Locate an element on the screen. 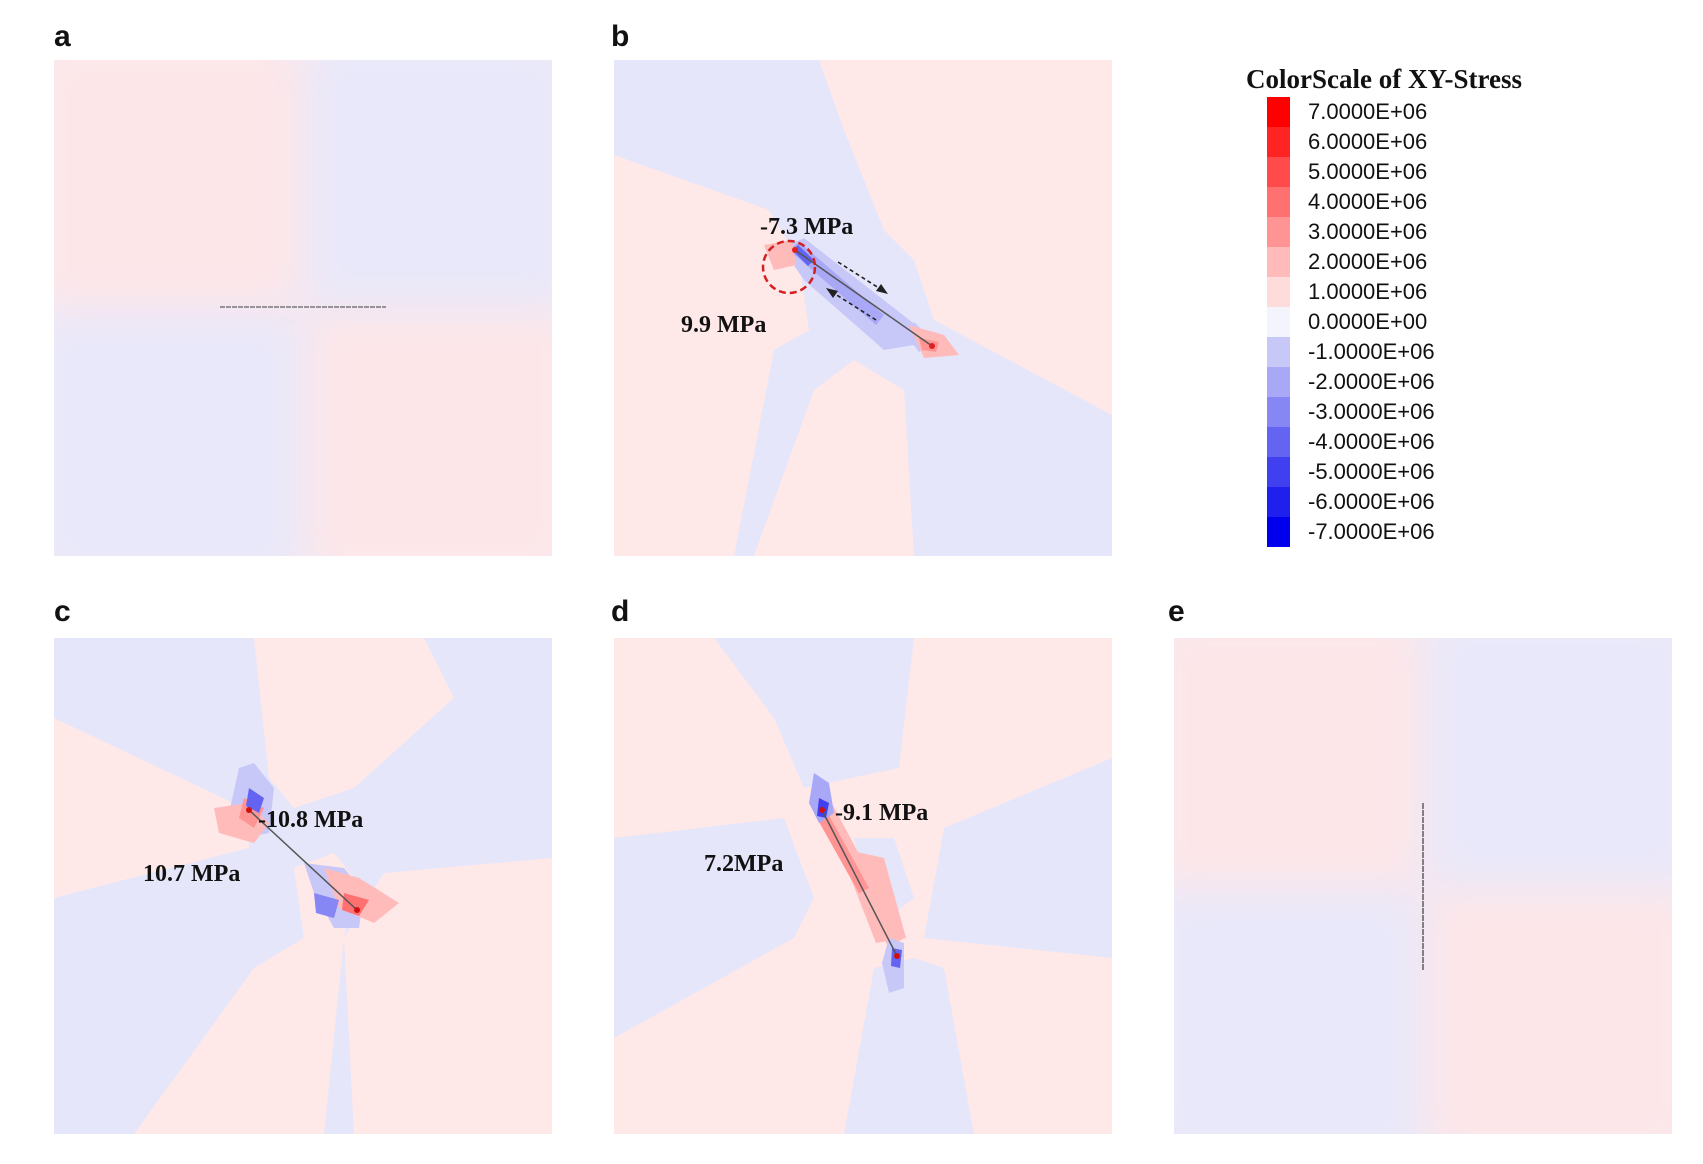  annotation-c-tip-bottom: 10.7 MPa is located at coordinates (192, 874).